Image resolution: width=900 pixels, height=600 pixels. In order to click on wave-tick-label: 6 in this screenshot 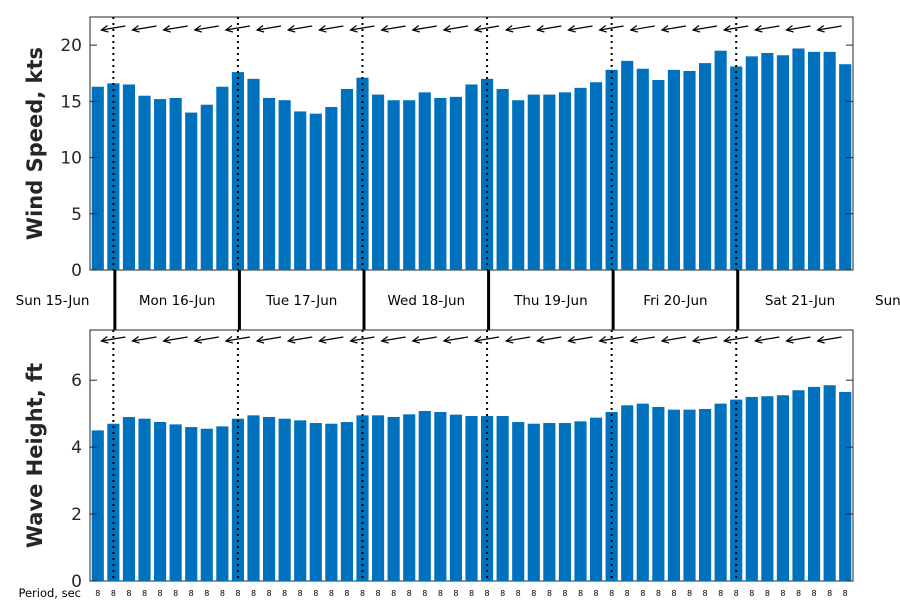, I will do `click(76, 381)`.